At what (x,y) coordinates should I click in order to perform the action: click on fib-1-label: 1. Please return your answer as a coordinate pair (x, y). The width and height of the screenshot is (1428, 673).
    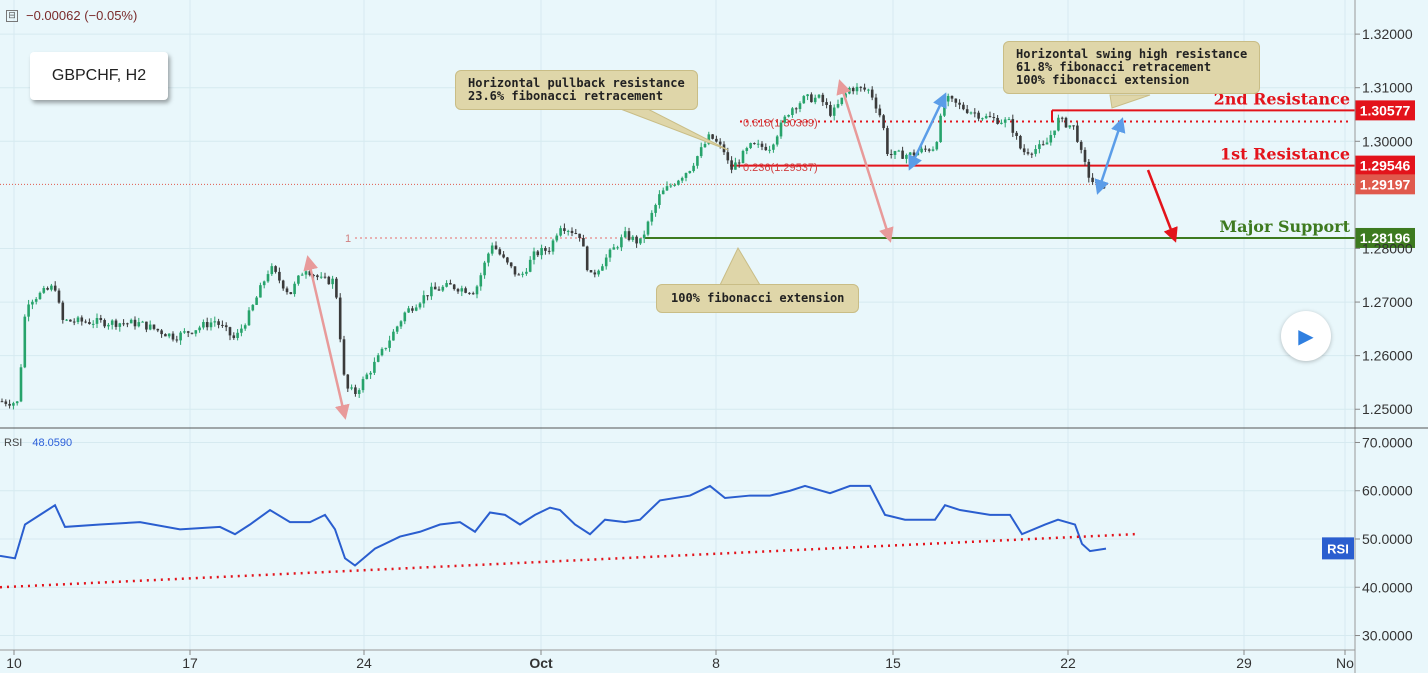
    Looking at the image, I should click on (348, 239).